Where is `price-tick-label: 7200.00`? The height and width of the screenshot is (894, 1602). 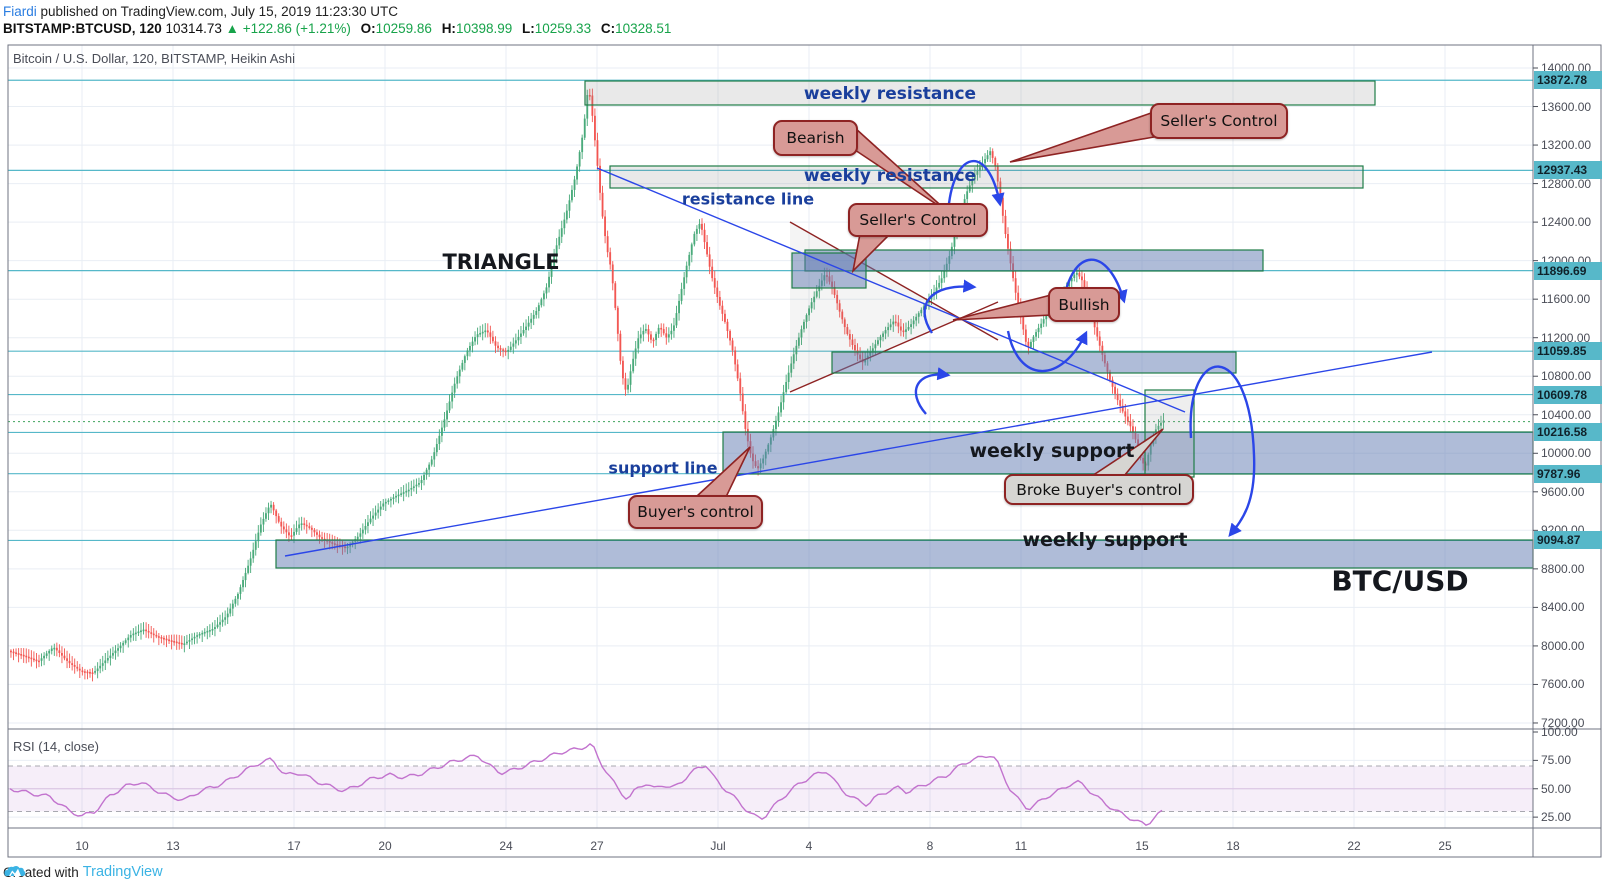 price-tick-label: 7200.00 is located at coordinates (1563, 722).